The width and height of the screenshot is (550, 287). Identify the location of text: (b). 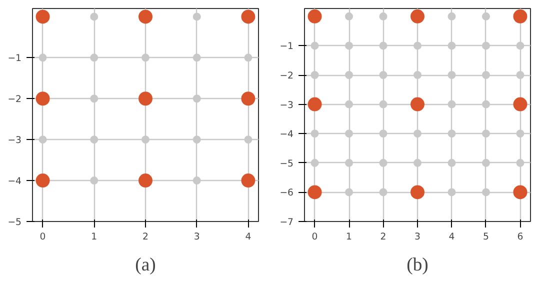
(417, 265).